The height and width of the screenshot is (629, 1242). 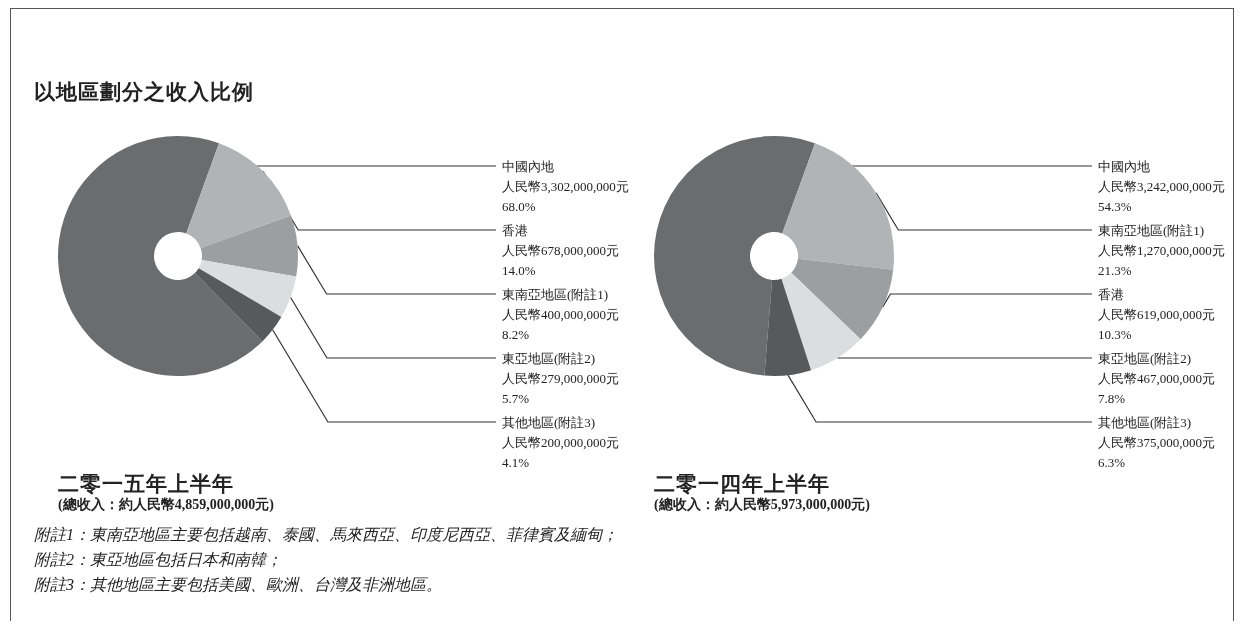 What do you see at coordinates (326, 535) in the screenshot?
I see `text: 附註1：東南亞地區主要包括越南、泰國、馬來西亞、印度尼西亞、菲律賓及緬甸；` at bounding box center [326, 535].